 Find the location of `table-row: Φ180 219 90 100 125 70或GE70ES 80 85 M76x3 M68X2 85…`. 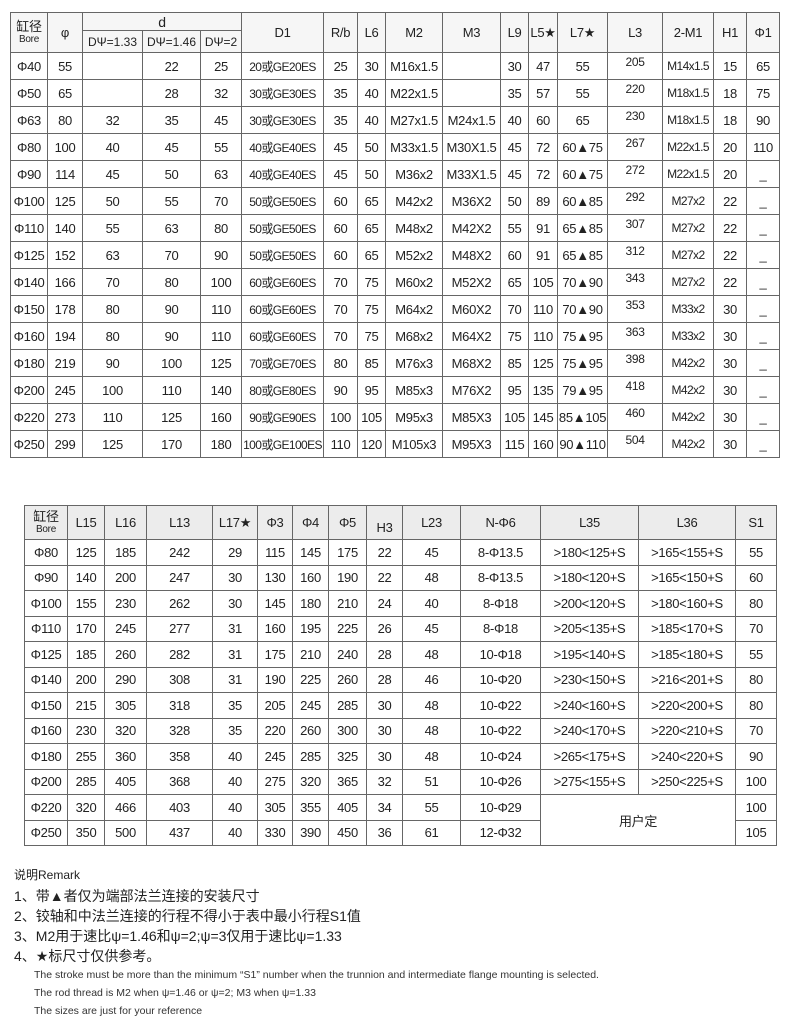

table-row: Φ180 219 90 100 125 70或GE70ES 80 85 M76x3 M68X2 85… is located at coordinates (395, 363).